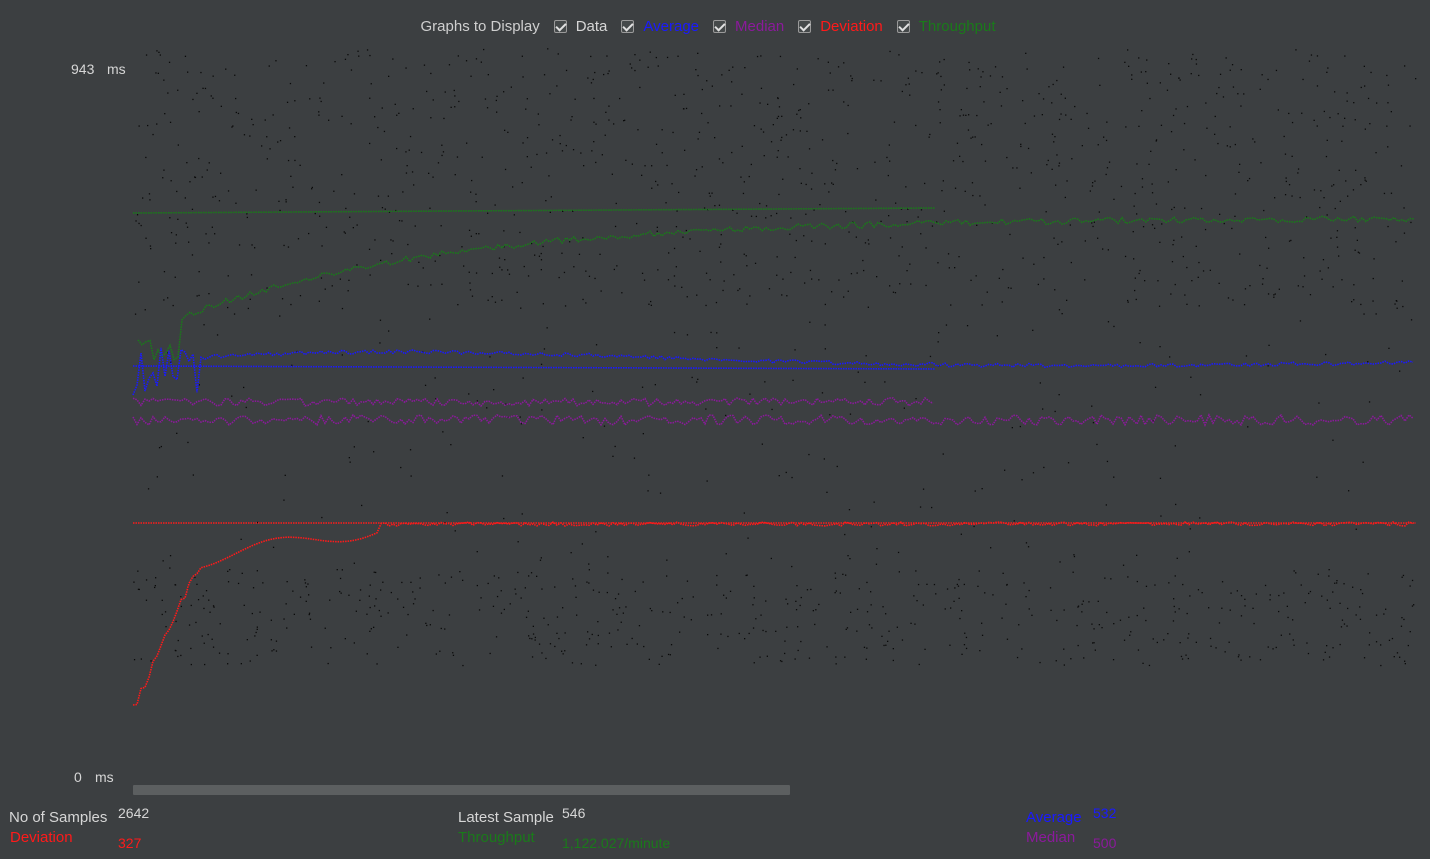  I want to click on throughput-checkbox, so click(903, 26).